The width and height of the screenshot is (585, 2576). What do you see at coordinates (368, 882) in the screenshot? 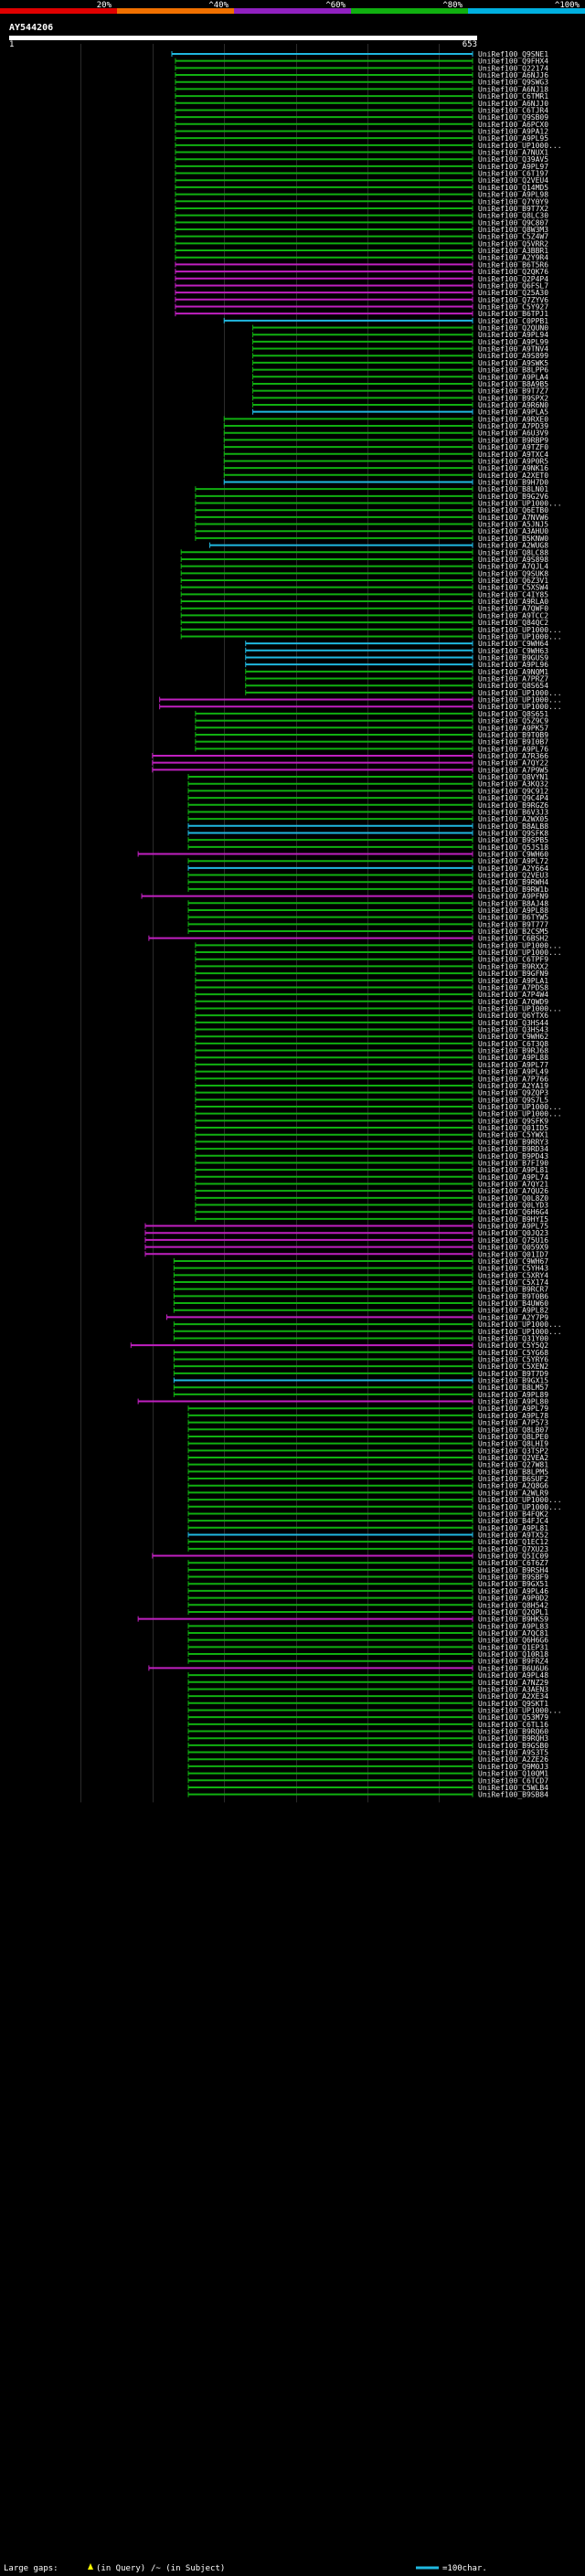
I see `hit-row: UniRef100_B9RWH4` at bounding box center [368, 882].